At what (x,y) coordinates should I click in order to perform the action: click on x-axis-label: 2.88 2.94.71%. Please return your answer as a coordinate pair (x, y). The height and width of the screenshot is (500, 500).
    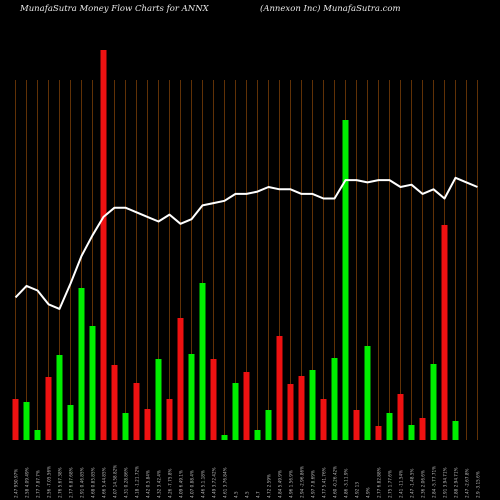
    Looking at the image, I should click on (456, 482).